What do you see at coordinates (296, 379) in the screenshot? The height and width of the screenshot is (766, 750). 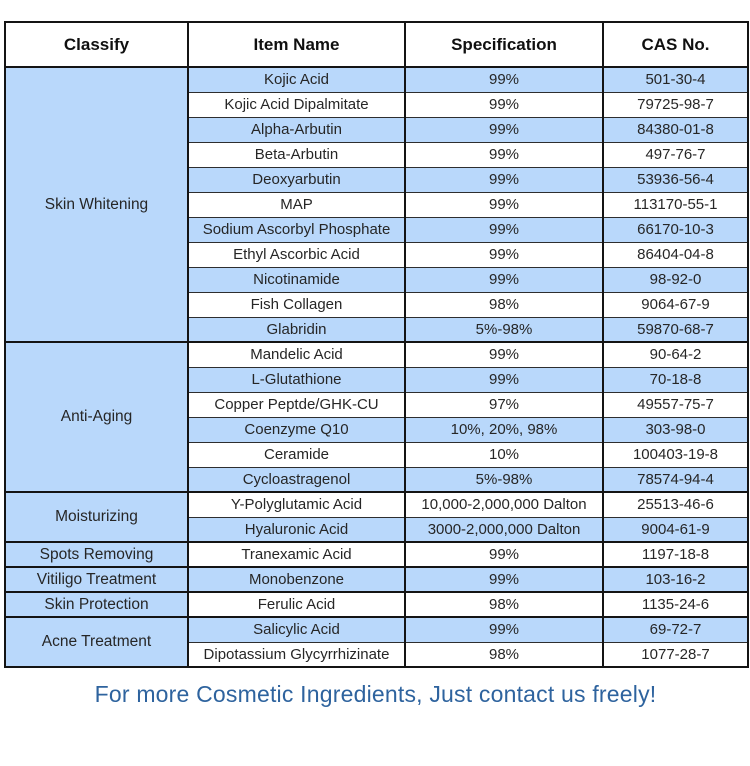 I see `item-name-cell: L-Glutathione` at bounding box center [296, 379].